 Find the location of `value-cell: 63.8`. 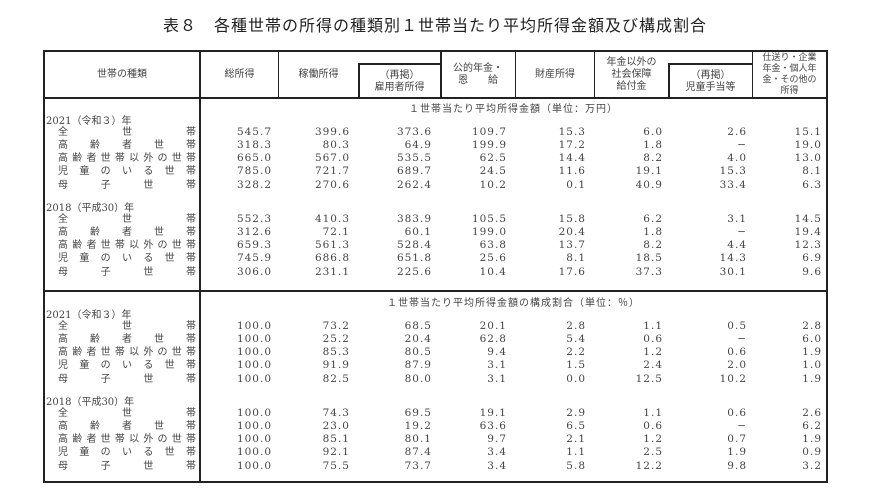

value-cell: 63.8 is located at coordinates (493, 245).